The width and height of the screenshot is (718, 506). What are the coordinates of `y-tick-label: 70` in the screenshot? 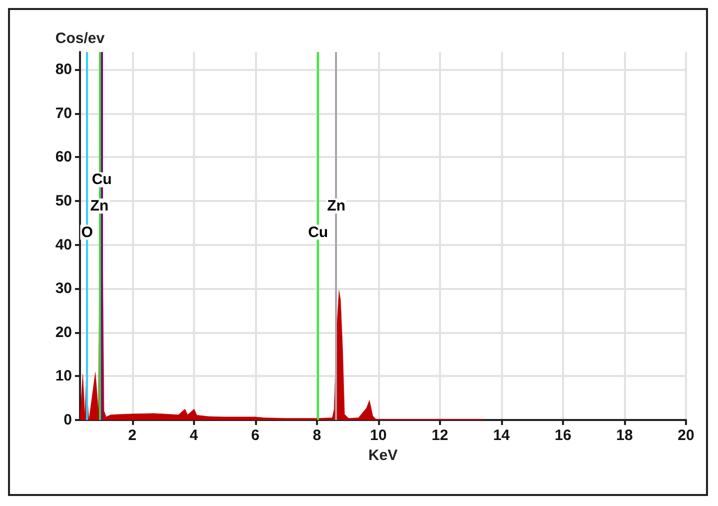 It's located at (63, 113).